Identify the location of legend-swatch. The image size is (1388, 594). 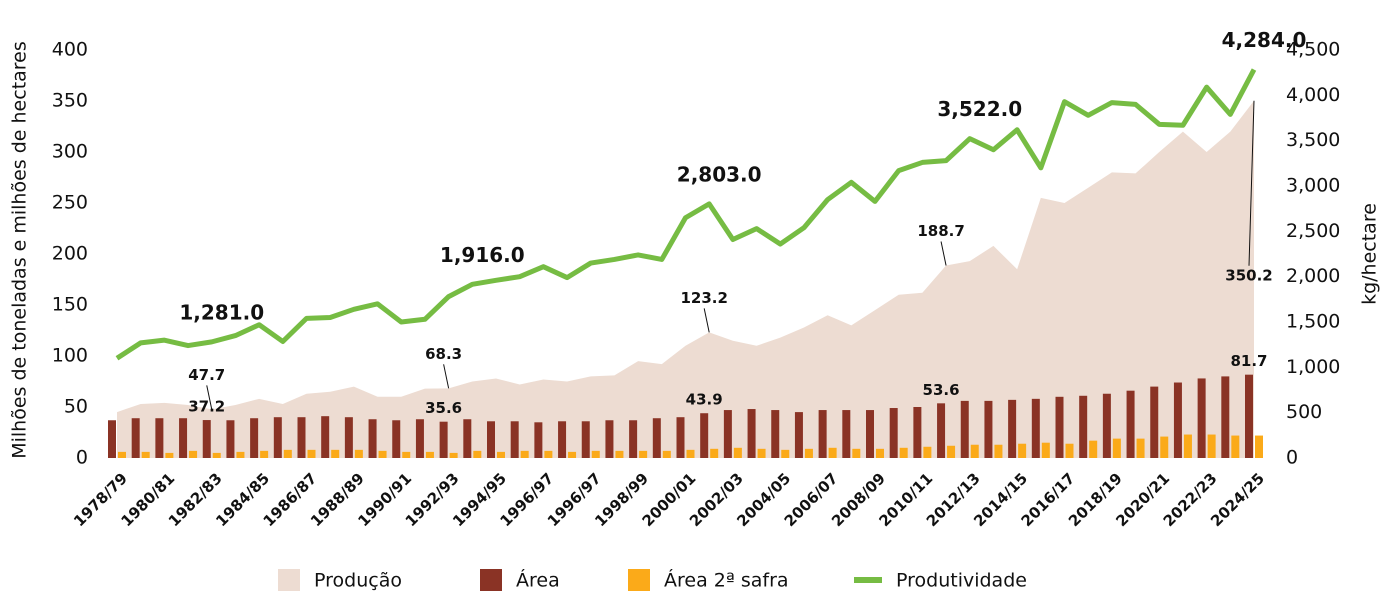
(289, 580).